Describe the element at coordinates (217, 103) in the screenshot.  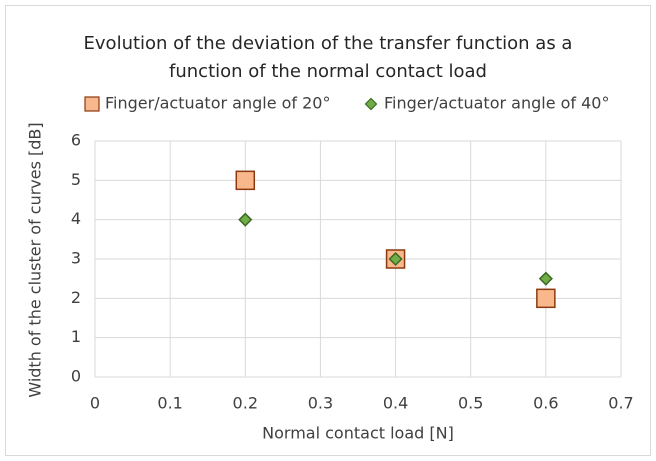
I see `legend-label: Finger/actuator angle of 20°` at that location.